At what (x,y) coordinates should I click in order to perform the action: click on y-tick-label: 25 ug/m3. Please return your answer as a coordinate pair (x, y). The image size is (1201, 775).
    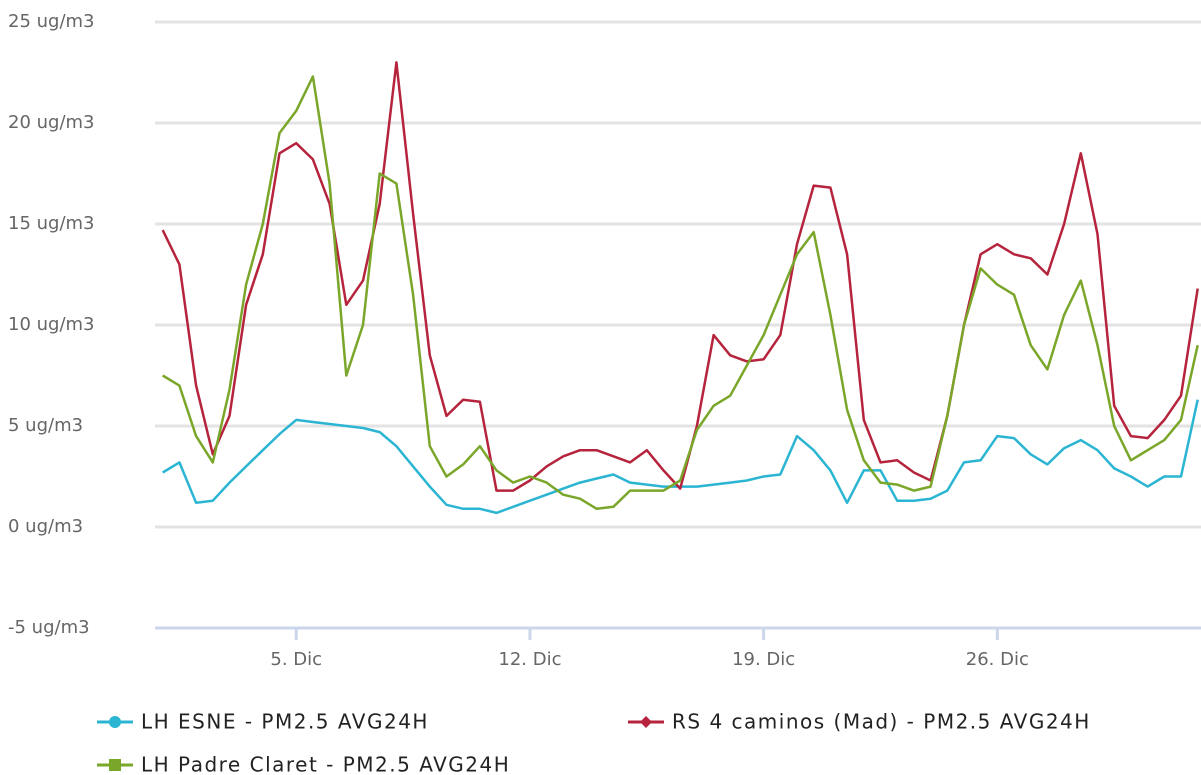
    Looking at the image, I should click on (51, 21).